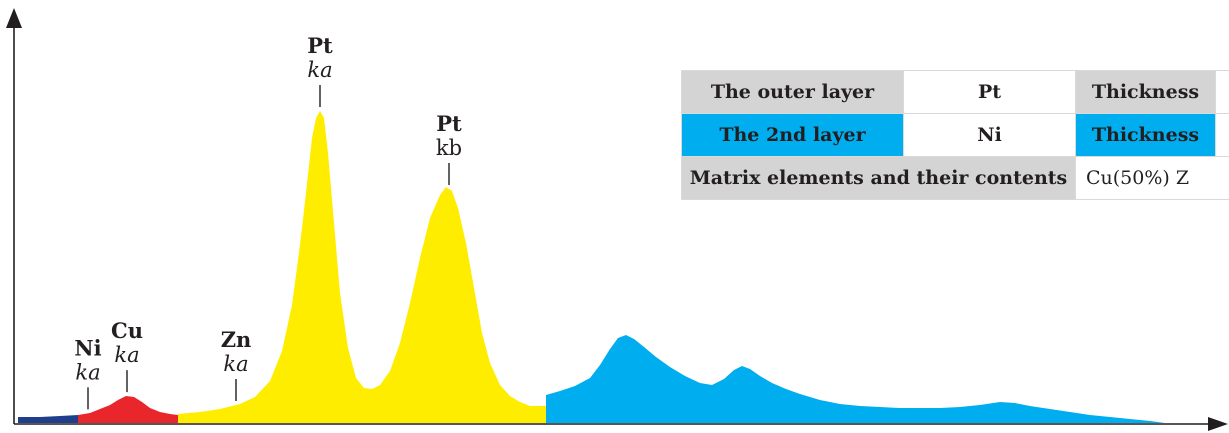 The image size is (1229, 433). What do you see at coordinates (1145, 135) in the screenshot?
I see `second-thickness-label: Thickness` at bounding box center [1145, 135].